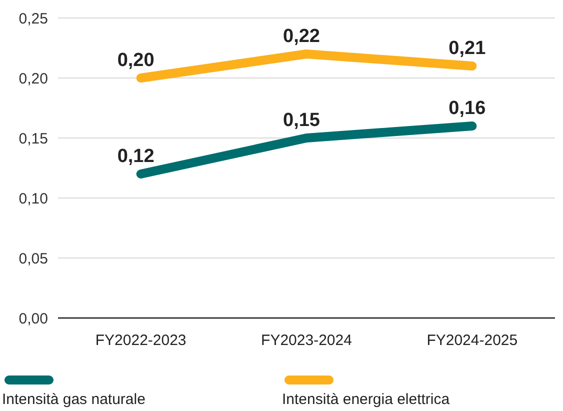 Image resolution: width=563 pixels, height=411 pixels. I want to click on data-label: 0,22, so click(301, 36).